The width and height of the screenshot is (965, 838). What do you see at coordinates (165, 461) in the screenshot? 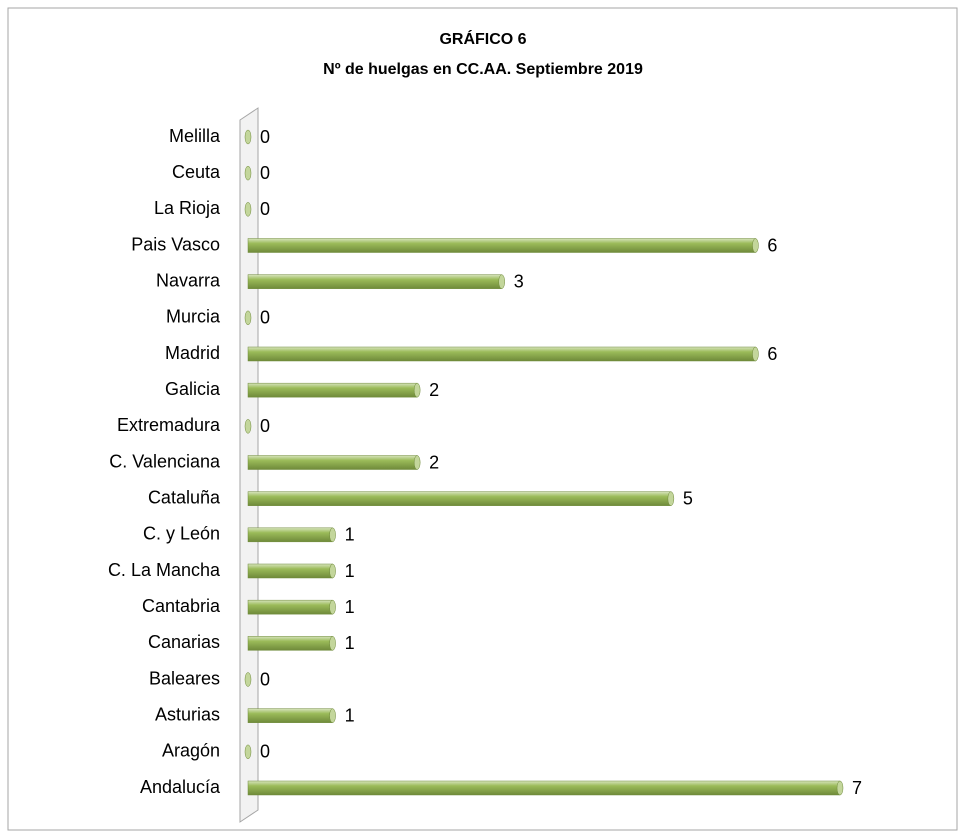
I see `y-tick-label: C. Valenciana` at bounding box center [165, 461].